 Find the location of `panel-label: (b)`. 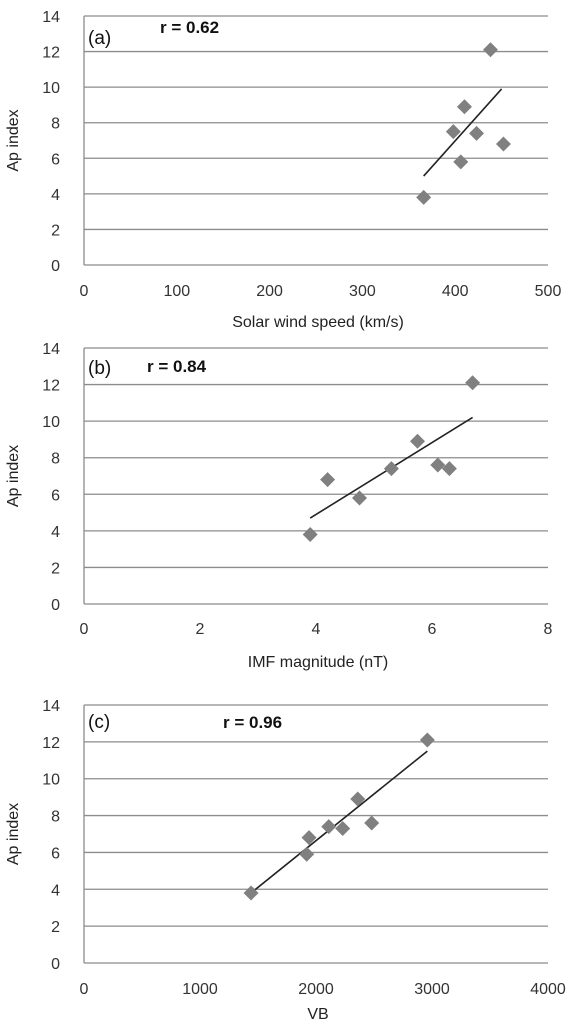

panel-label: (b) is located at coordinates (99, 368).